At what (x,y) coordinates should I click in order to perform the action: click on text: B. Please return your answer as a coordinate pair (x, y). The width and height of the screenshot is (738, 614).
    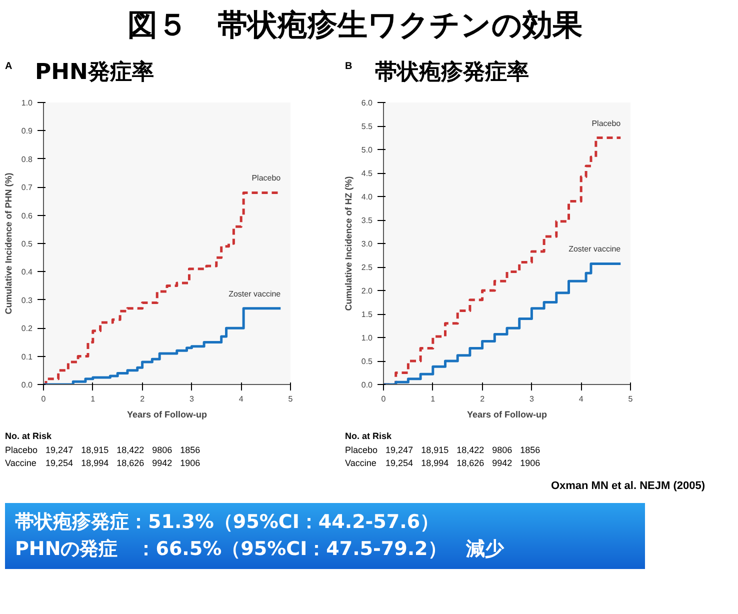
    Looking at the image, I should click on (348, 66).